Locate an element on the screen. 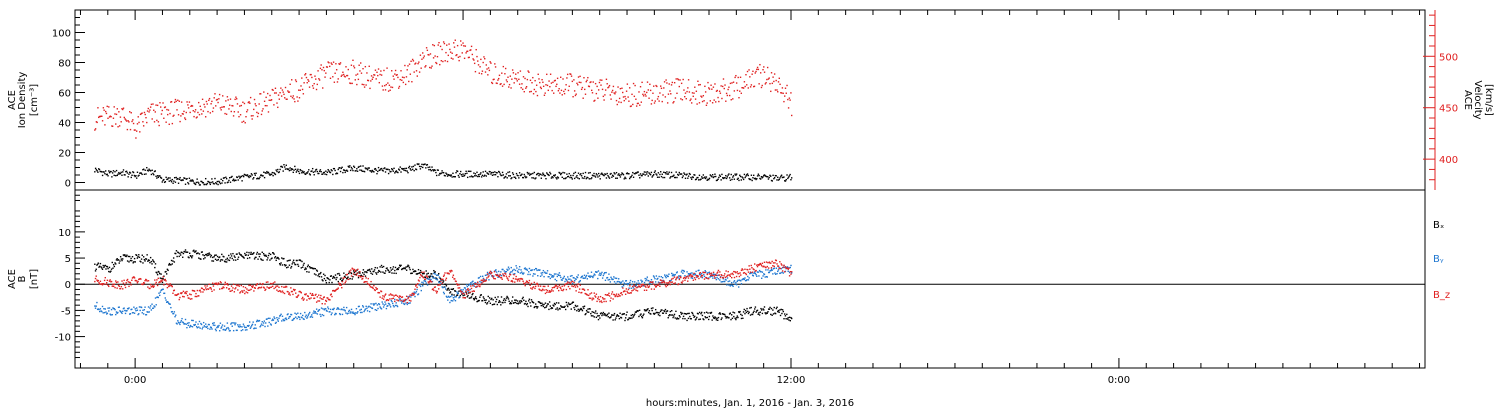 The image size is (1500, 410). top-left-ylabel-line-3: [cm⁻³] is located at coordinates (34, 100).